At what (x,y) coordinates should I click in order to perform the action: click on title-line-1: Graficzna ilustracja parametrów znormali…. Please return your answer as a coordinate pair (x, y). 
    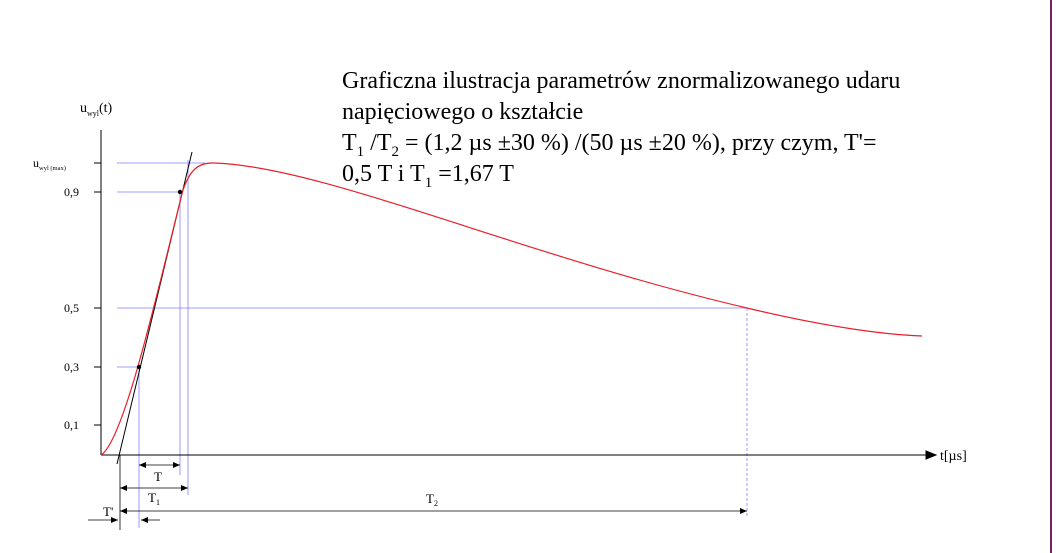
    Looking at the image, I should click on (621, 81).